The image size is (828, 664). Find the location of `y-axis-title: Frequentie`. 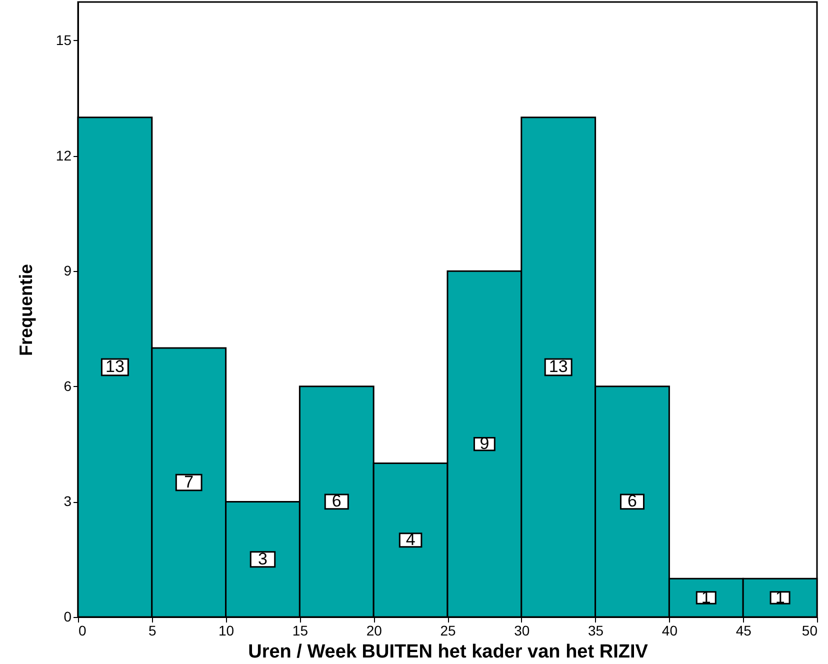

y-axis-title: Frequentie is located at coordinates (26, 310).